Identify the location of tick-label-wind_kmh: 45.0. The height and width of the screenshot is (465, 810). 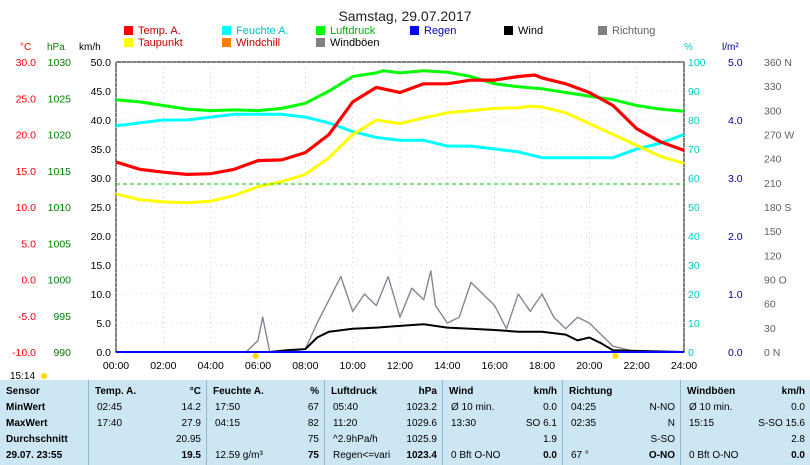
(101, 92).